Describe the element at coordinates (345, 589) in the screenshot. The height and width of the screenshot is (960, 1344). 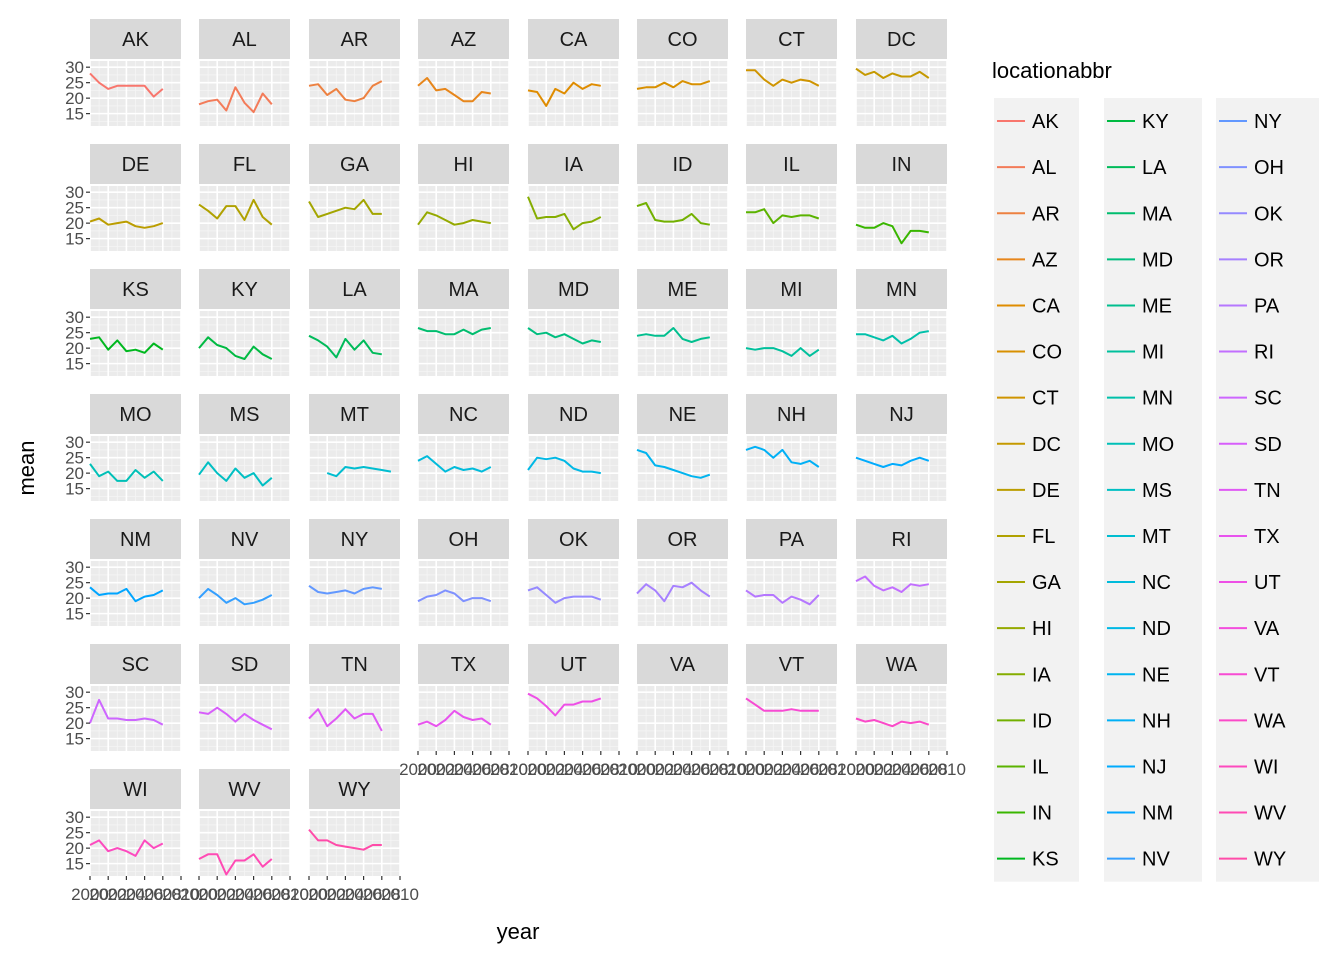
I see `series-line-ny` at that location.